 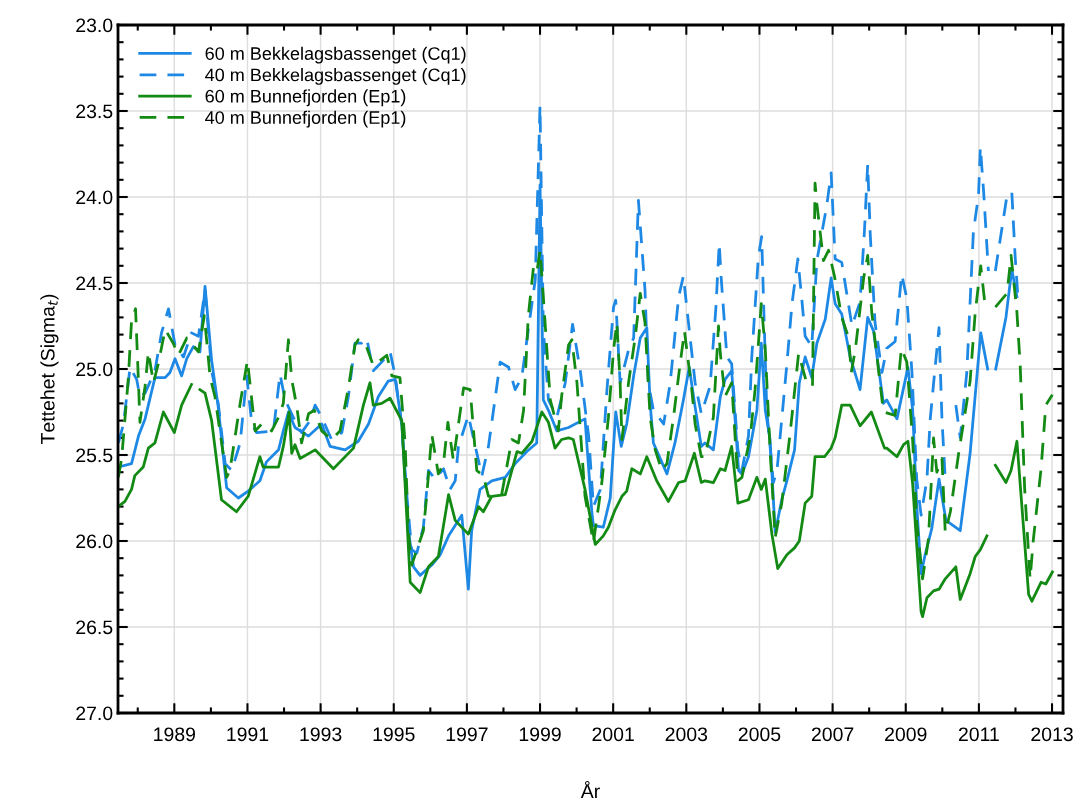 I want to click on x-tick-label: 1989, so click(x=175, y=734).